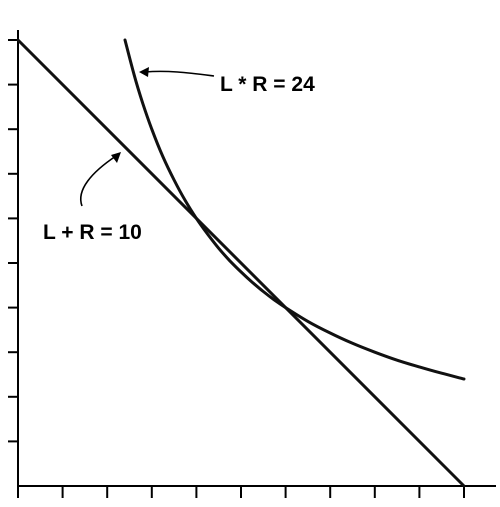  I want to click on annotation-label-product: L * R = 24, so click(267, 84).